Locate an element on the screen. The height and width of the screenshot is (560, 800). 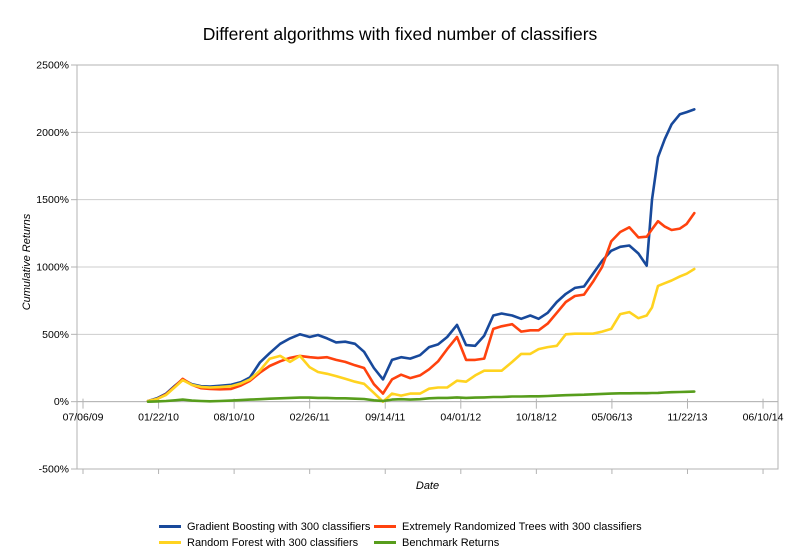
y-tick-label: 500% is located at coordinates (55, 335).